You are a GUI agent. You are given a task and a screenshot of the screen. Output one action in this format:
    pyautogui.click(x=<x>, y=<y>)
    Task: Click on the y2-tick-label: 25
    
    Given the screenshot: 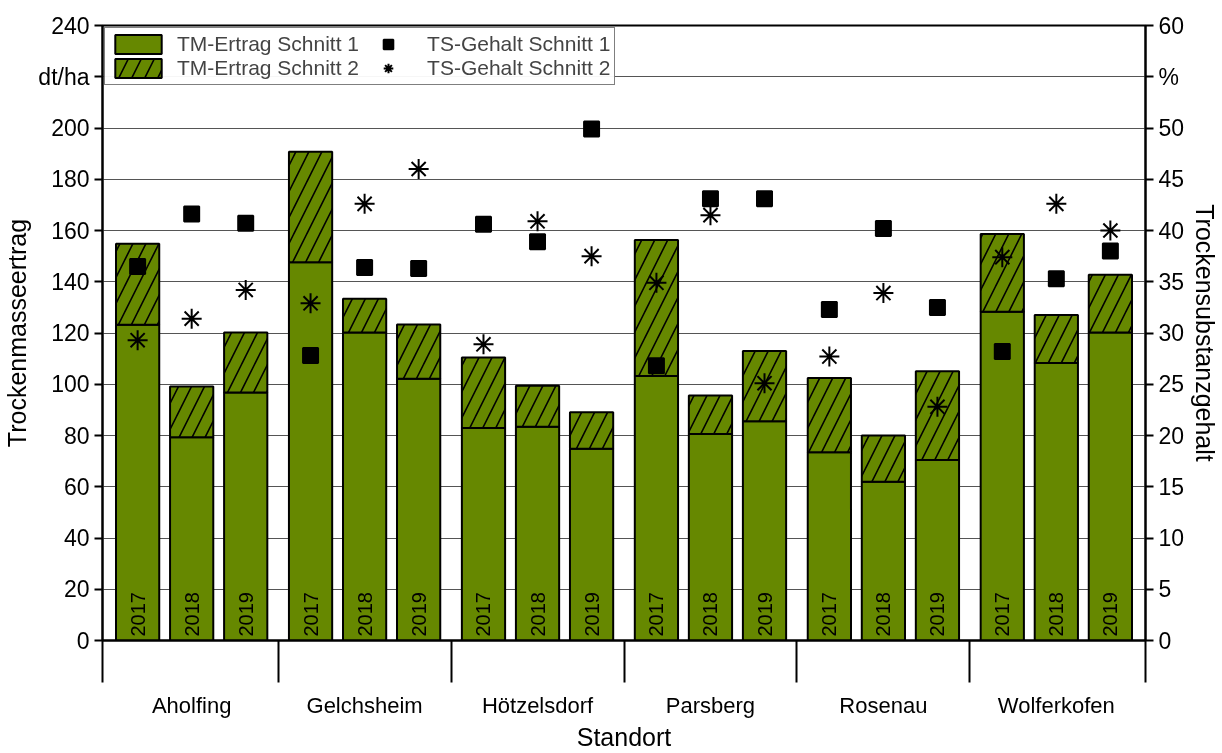 What is the action you would take?
    pyautogui.click(x=1171, y=384)
    